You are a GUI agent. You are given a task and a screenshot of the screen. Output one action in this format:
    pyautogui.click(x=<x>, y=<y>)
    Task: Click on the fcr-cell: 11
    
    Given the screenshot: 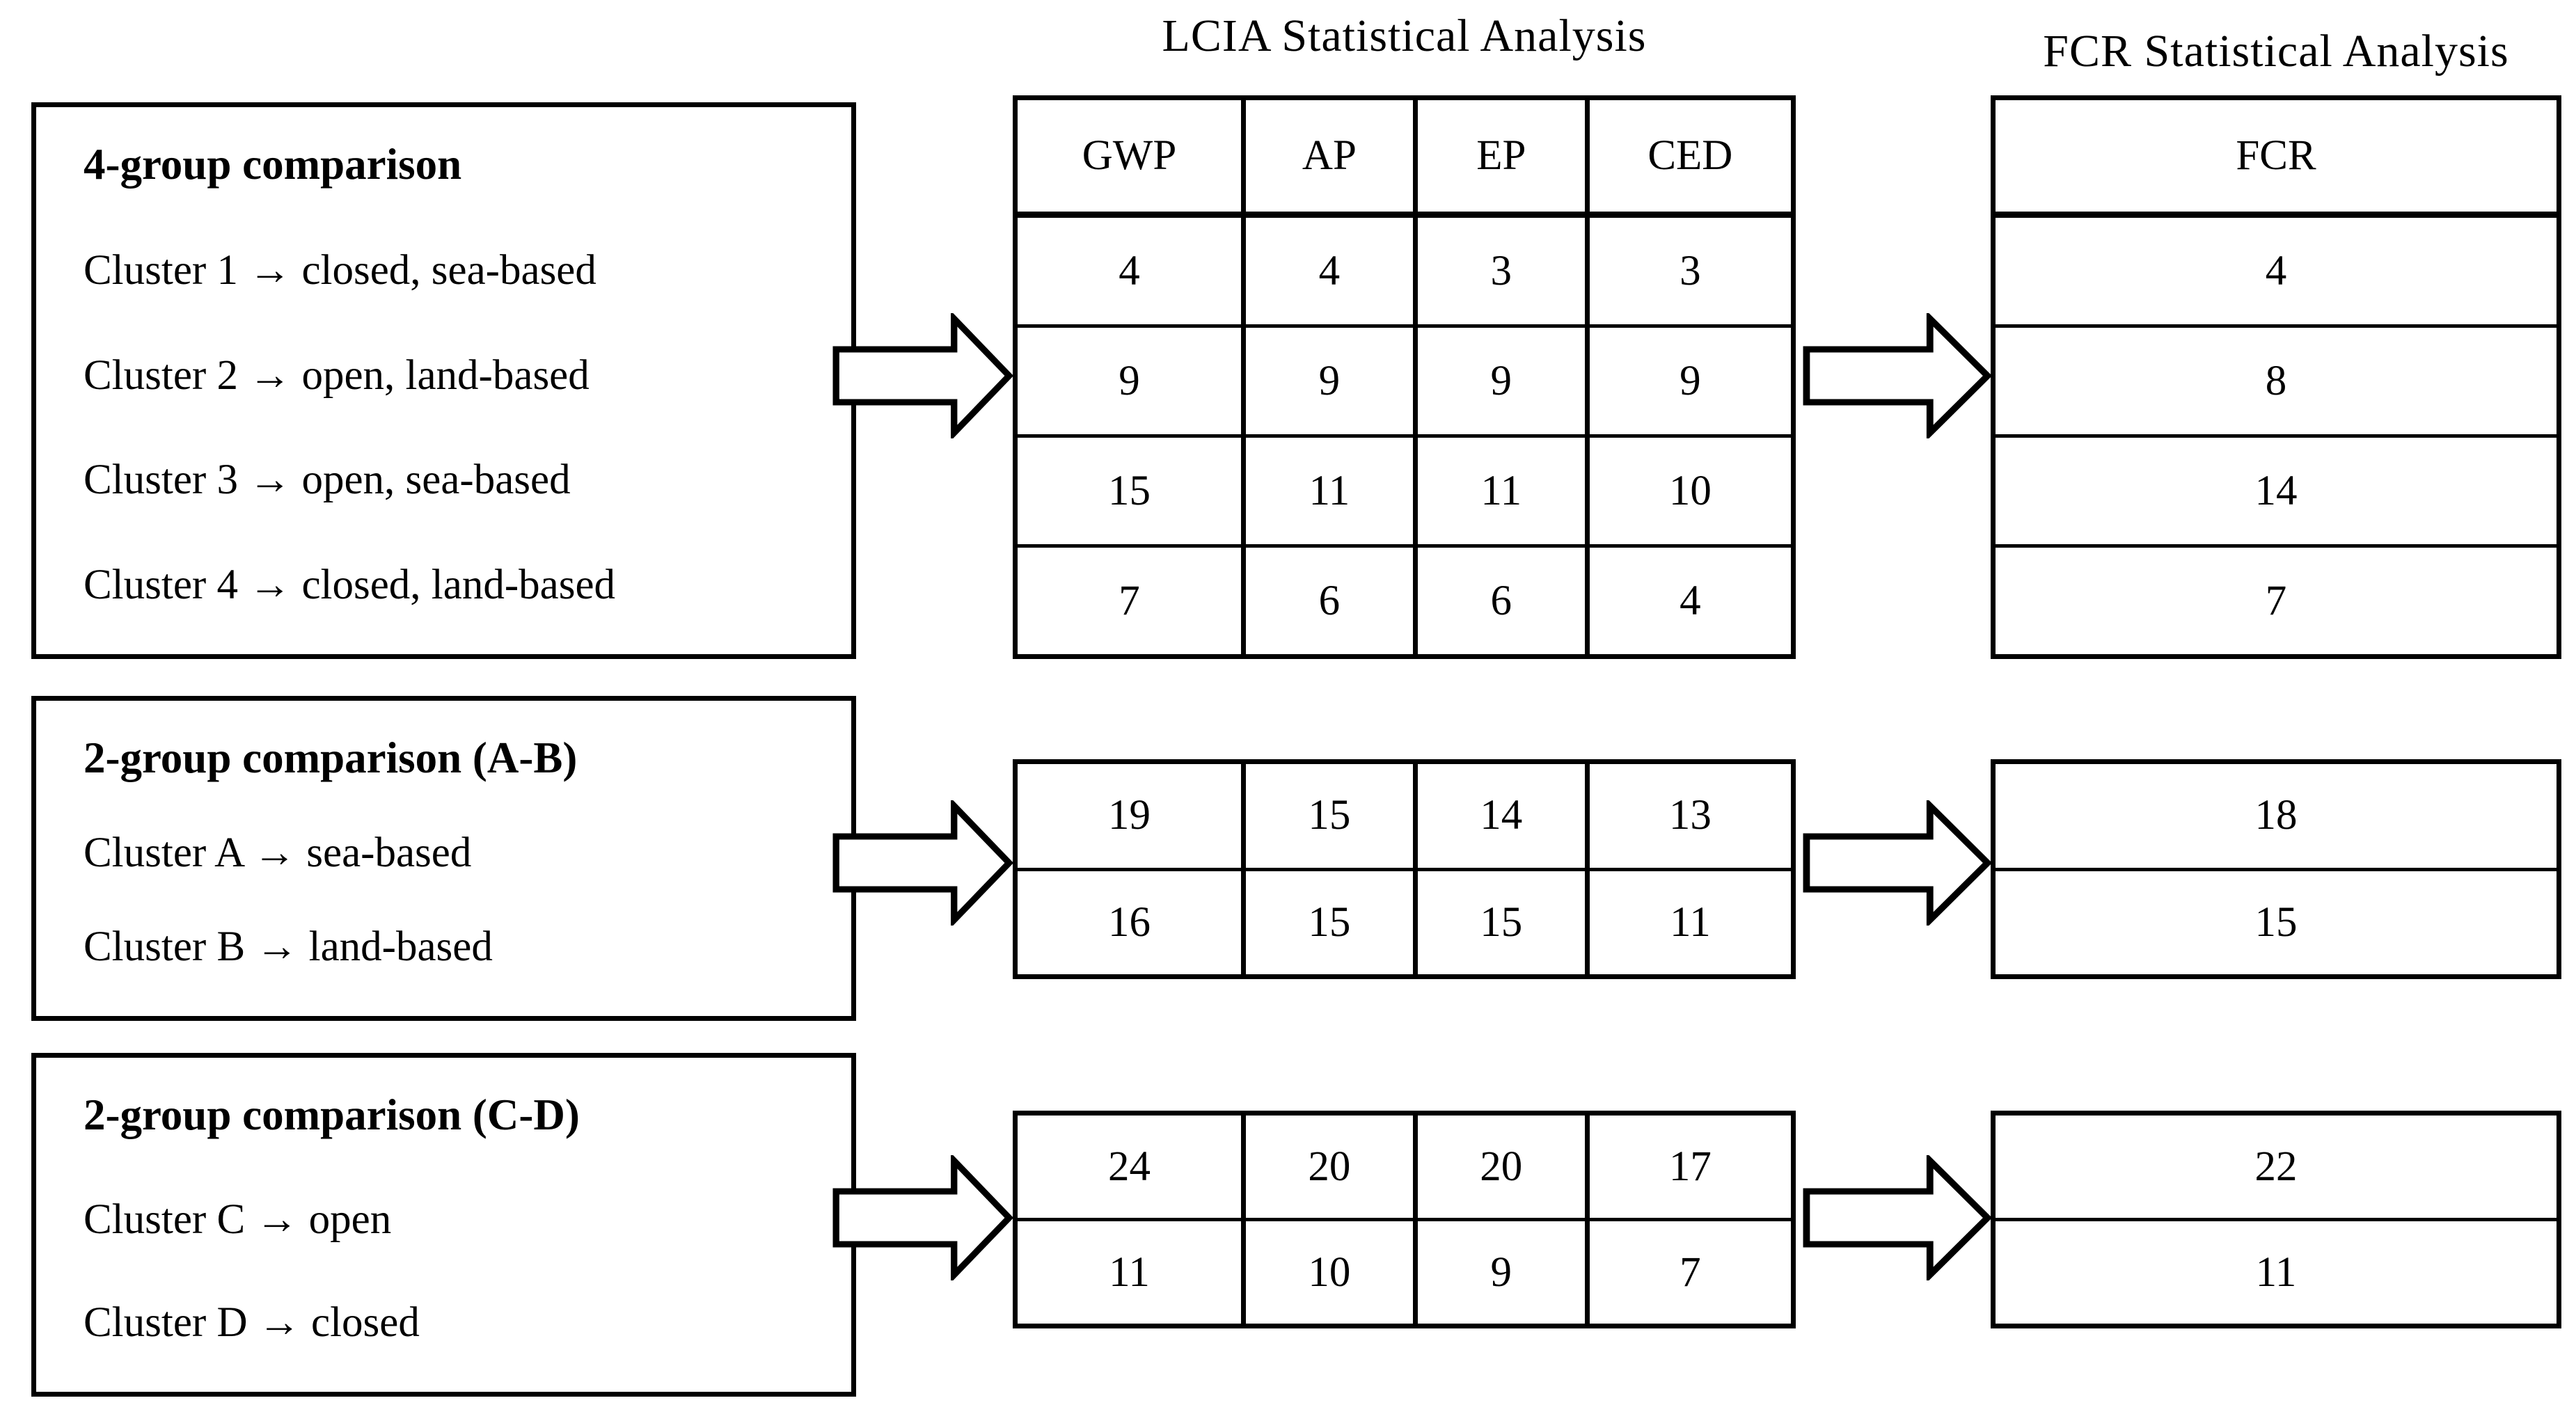 What is the action you would take?
    pyautogui.click(x=2276, y=1272)
    